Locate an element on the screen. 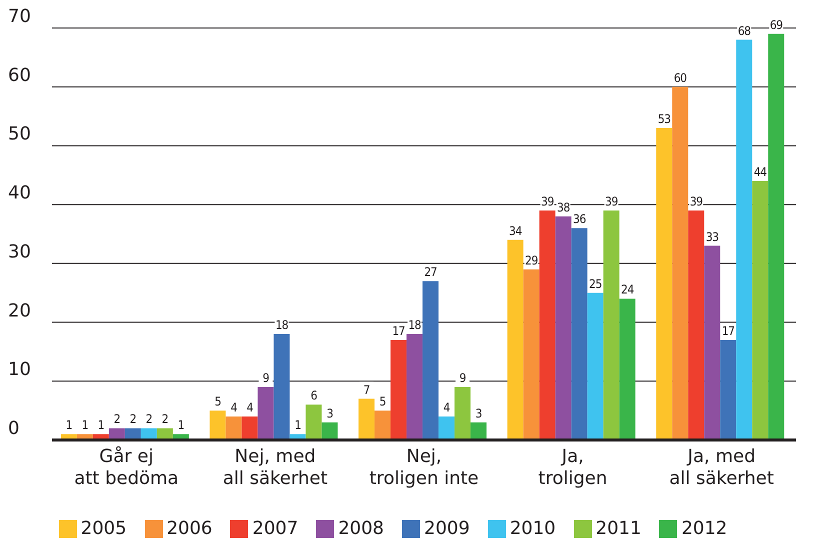 This screenshot has width=814, height=547. legend-label: 2006 is located at coordinates (189, 528).